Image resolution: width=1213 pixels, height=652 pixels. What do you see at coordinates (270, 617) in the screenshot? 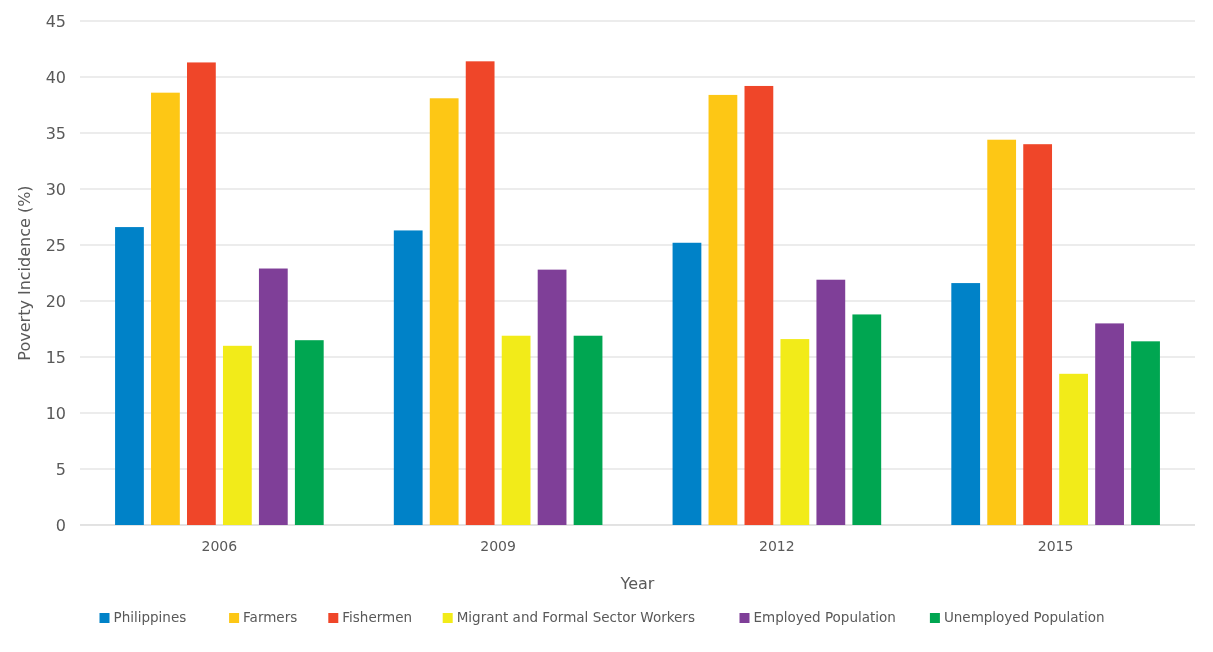
I see `legend-label: Farmers` at bounding box center [270, 617].